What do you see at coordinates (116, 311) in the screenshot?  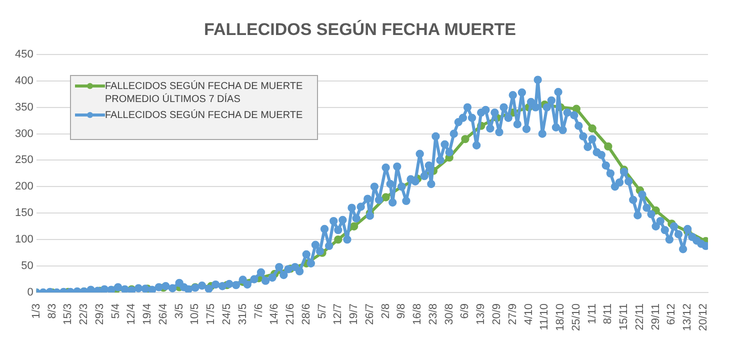 I see `x-tick-label: 5/4` at bounding box center [116, 311].